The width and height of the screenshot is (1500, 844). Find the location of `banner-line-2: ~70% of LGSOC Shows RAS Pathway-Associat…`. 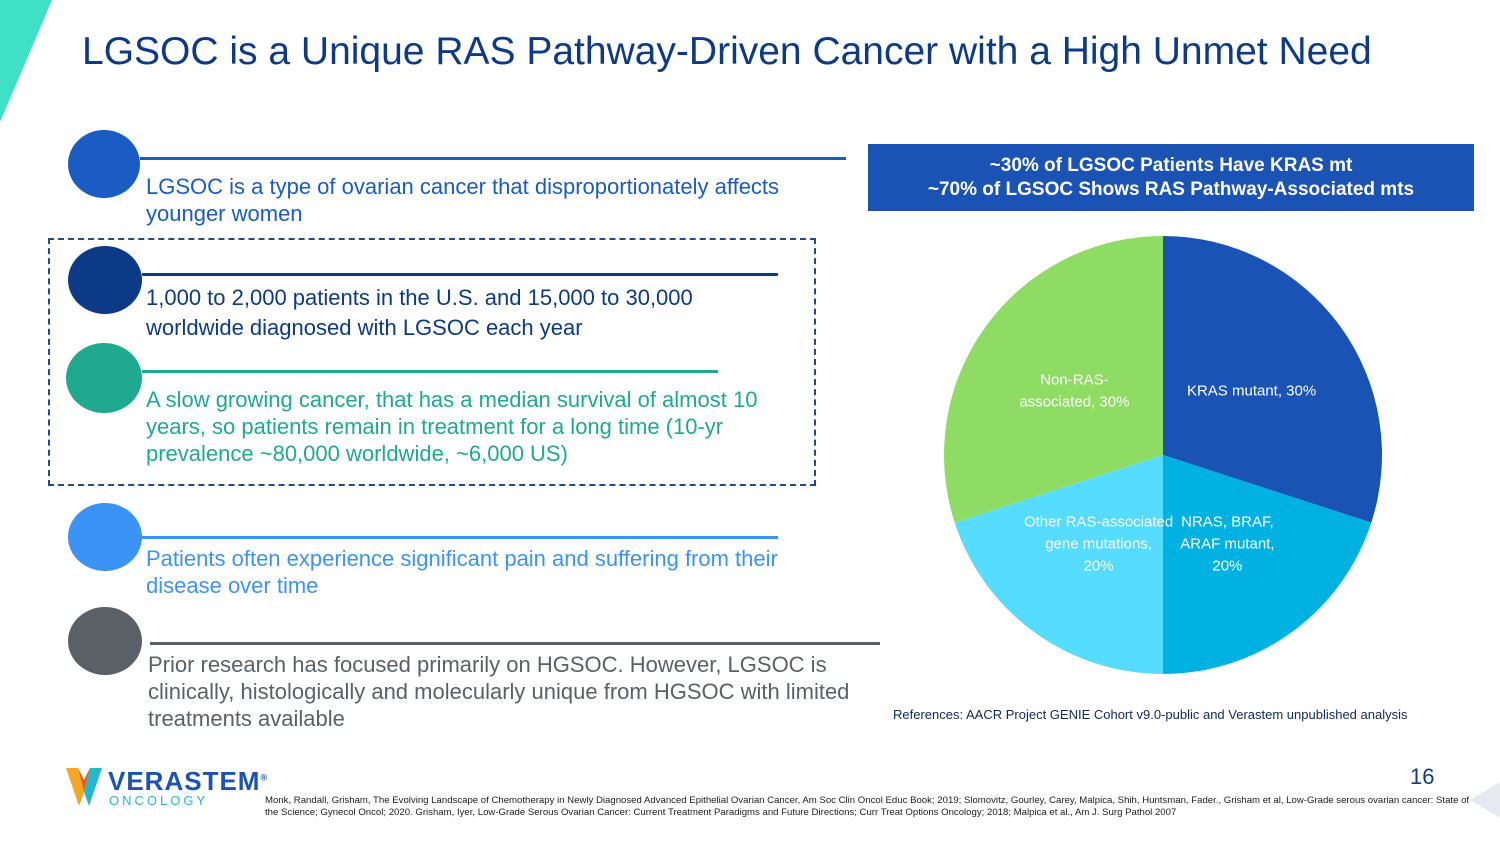

banner-line-2: ~70% of LGSOC Shows RAS Pathway-Associat… is located at coordinates (1171, 189).